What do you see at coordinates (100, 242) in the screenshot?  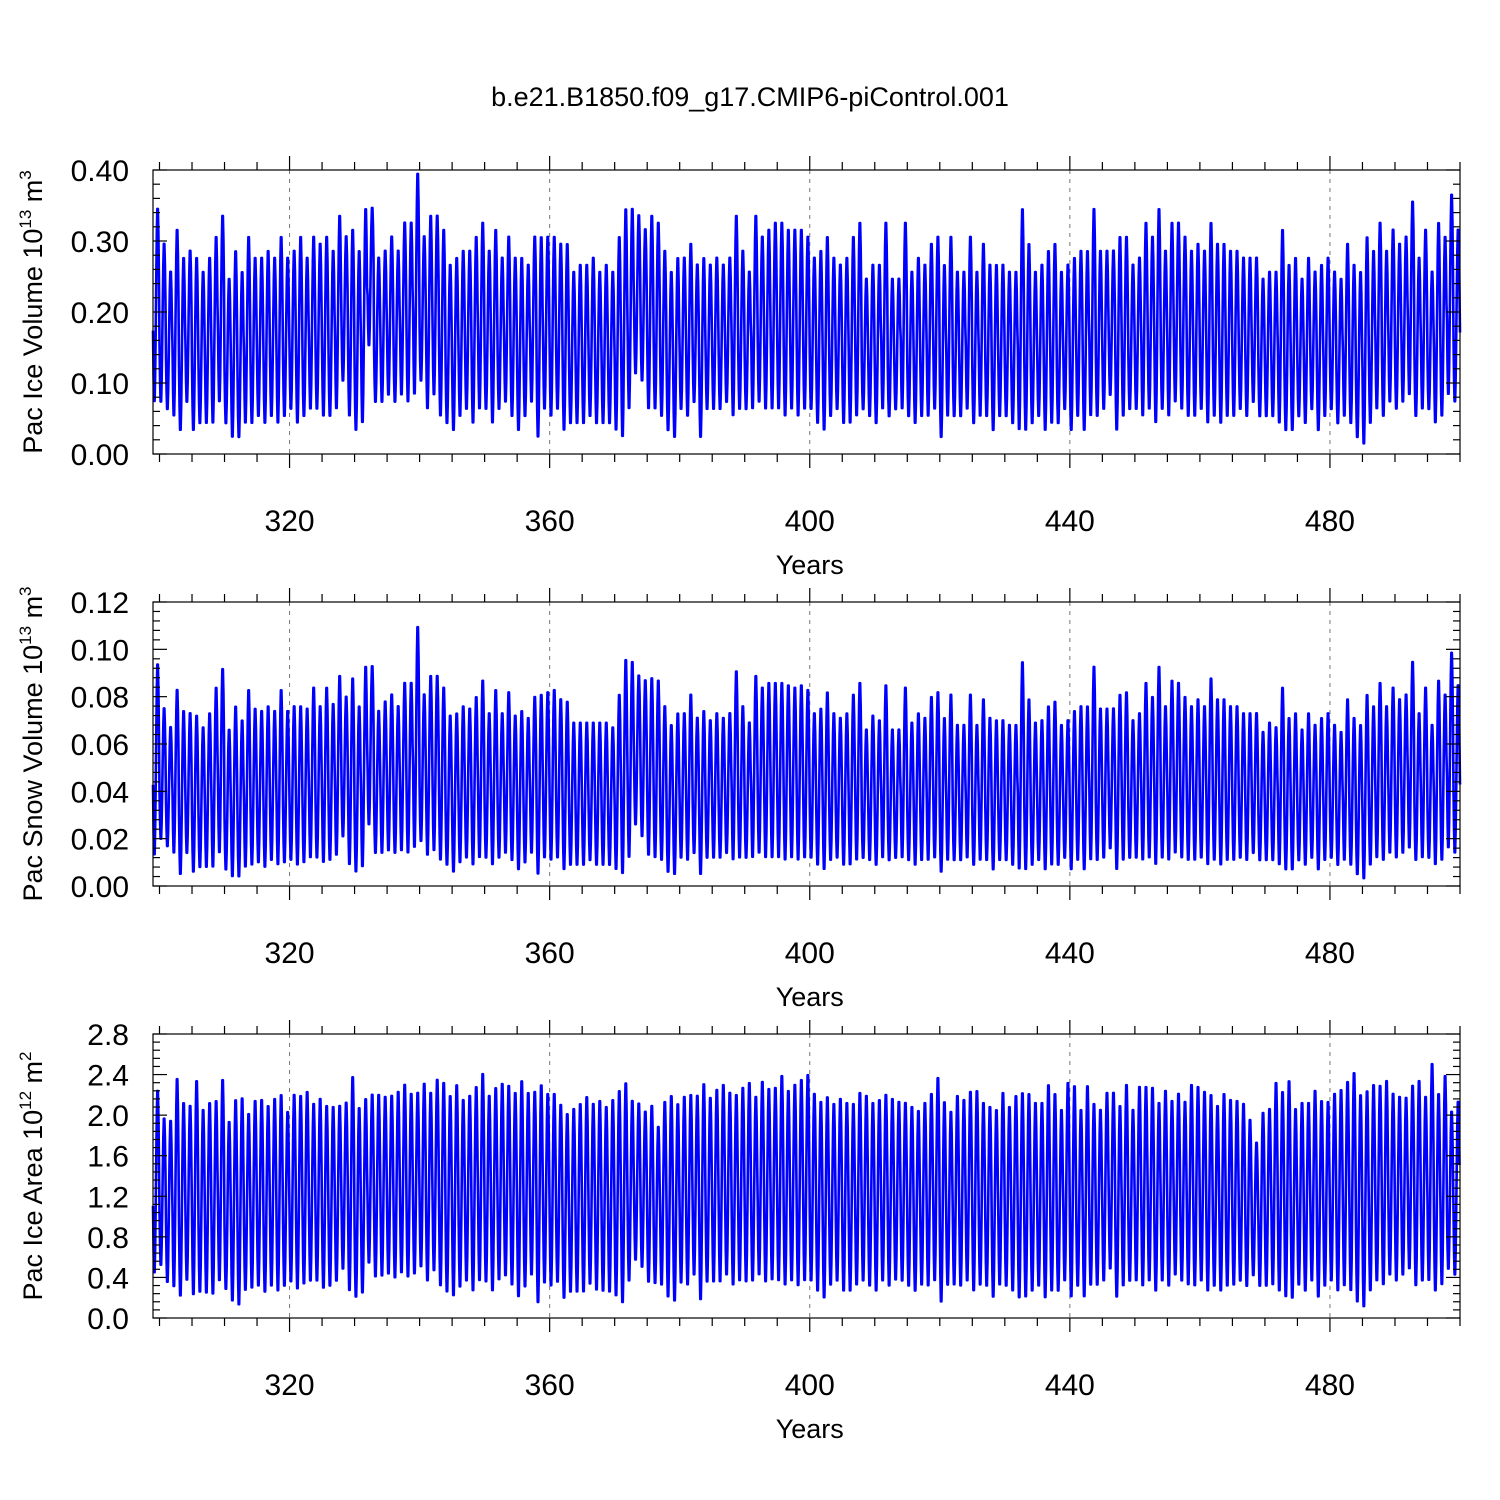 I see `y-tick-label: 0.30` at bounding box center [100, 242].